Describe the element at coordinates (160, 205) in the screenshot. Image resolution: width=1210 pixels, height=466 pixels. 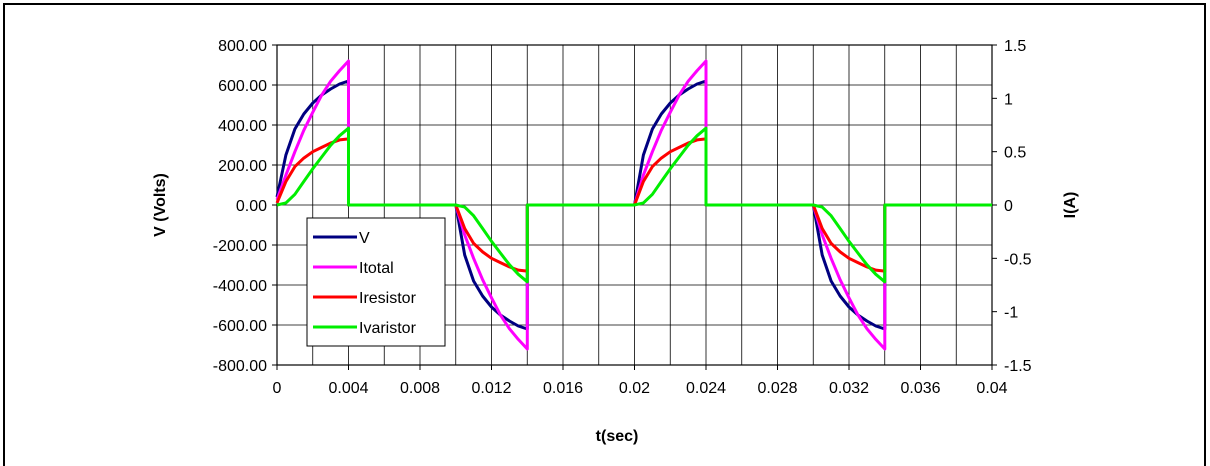
I see `y-axis-title: V (Volts)` at that location.